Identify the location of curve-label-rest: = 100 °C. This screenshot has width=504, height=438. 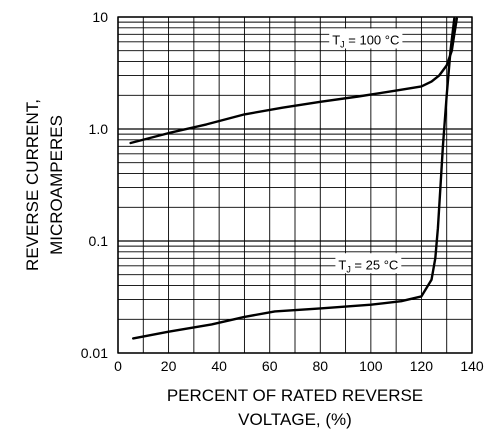
(372, 39).